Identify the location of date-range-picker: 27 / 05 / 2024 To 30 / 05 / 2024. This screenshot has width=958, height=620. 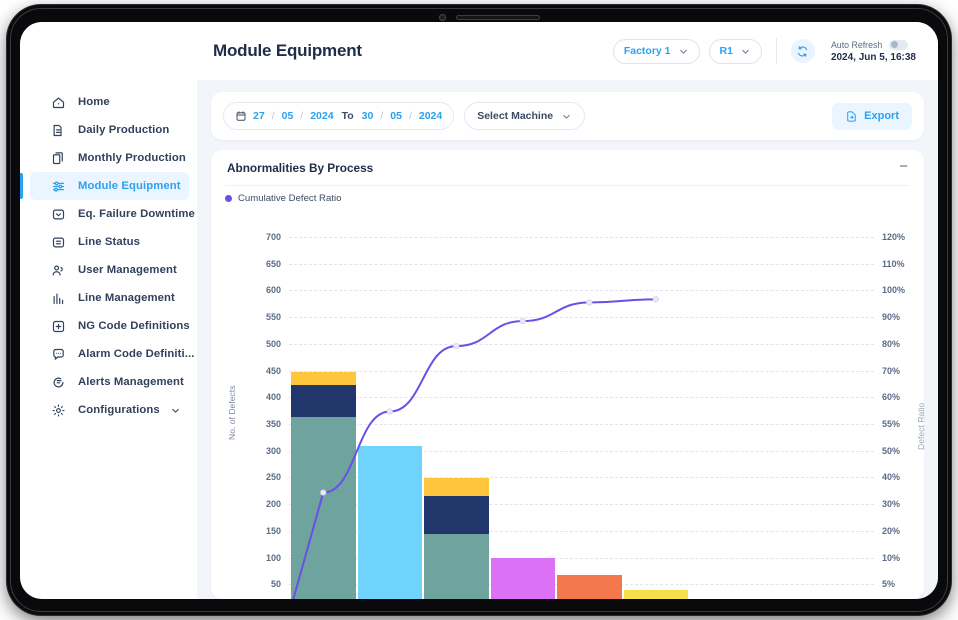
(339, 116).